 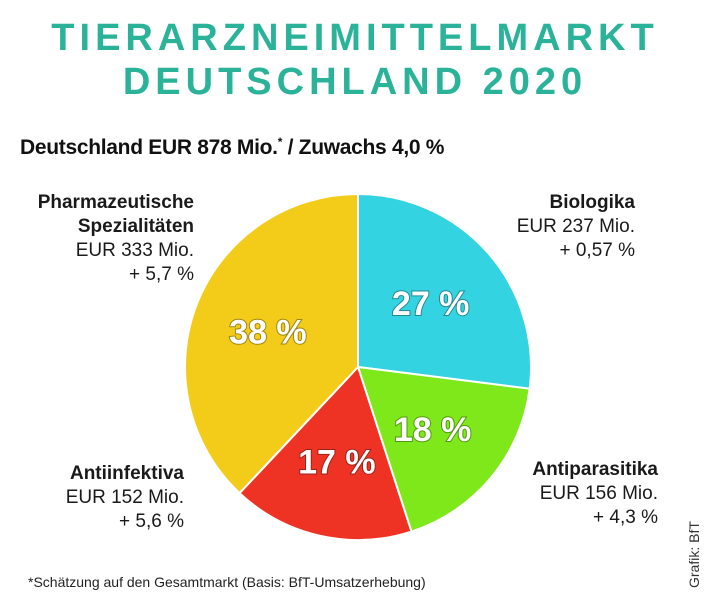 I want to click on pie-slice-percent-label-2: 17 %, so click(x=337, y=463).